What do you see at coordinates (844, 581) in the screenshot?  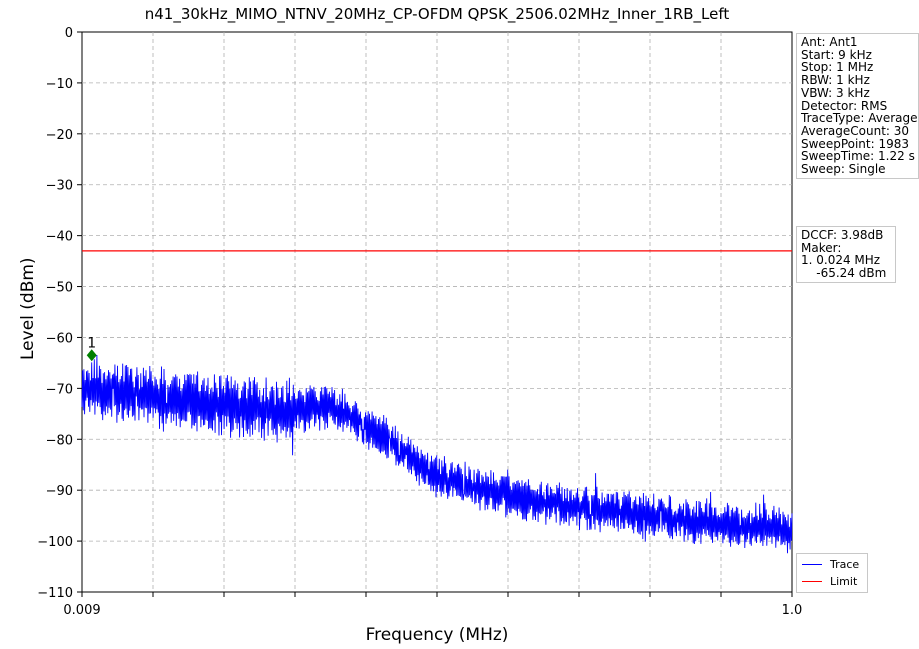 I see `legend-label-limit: Limit` at bounding box center [844, 581].